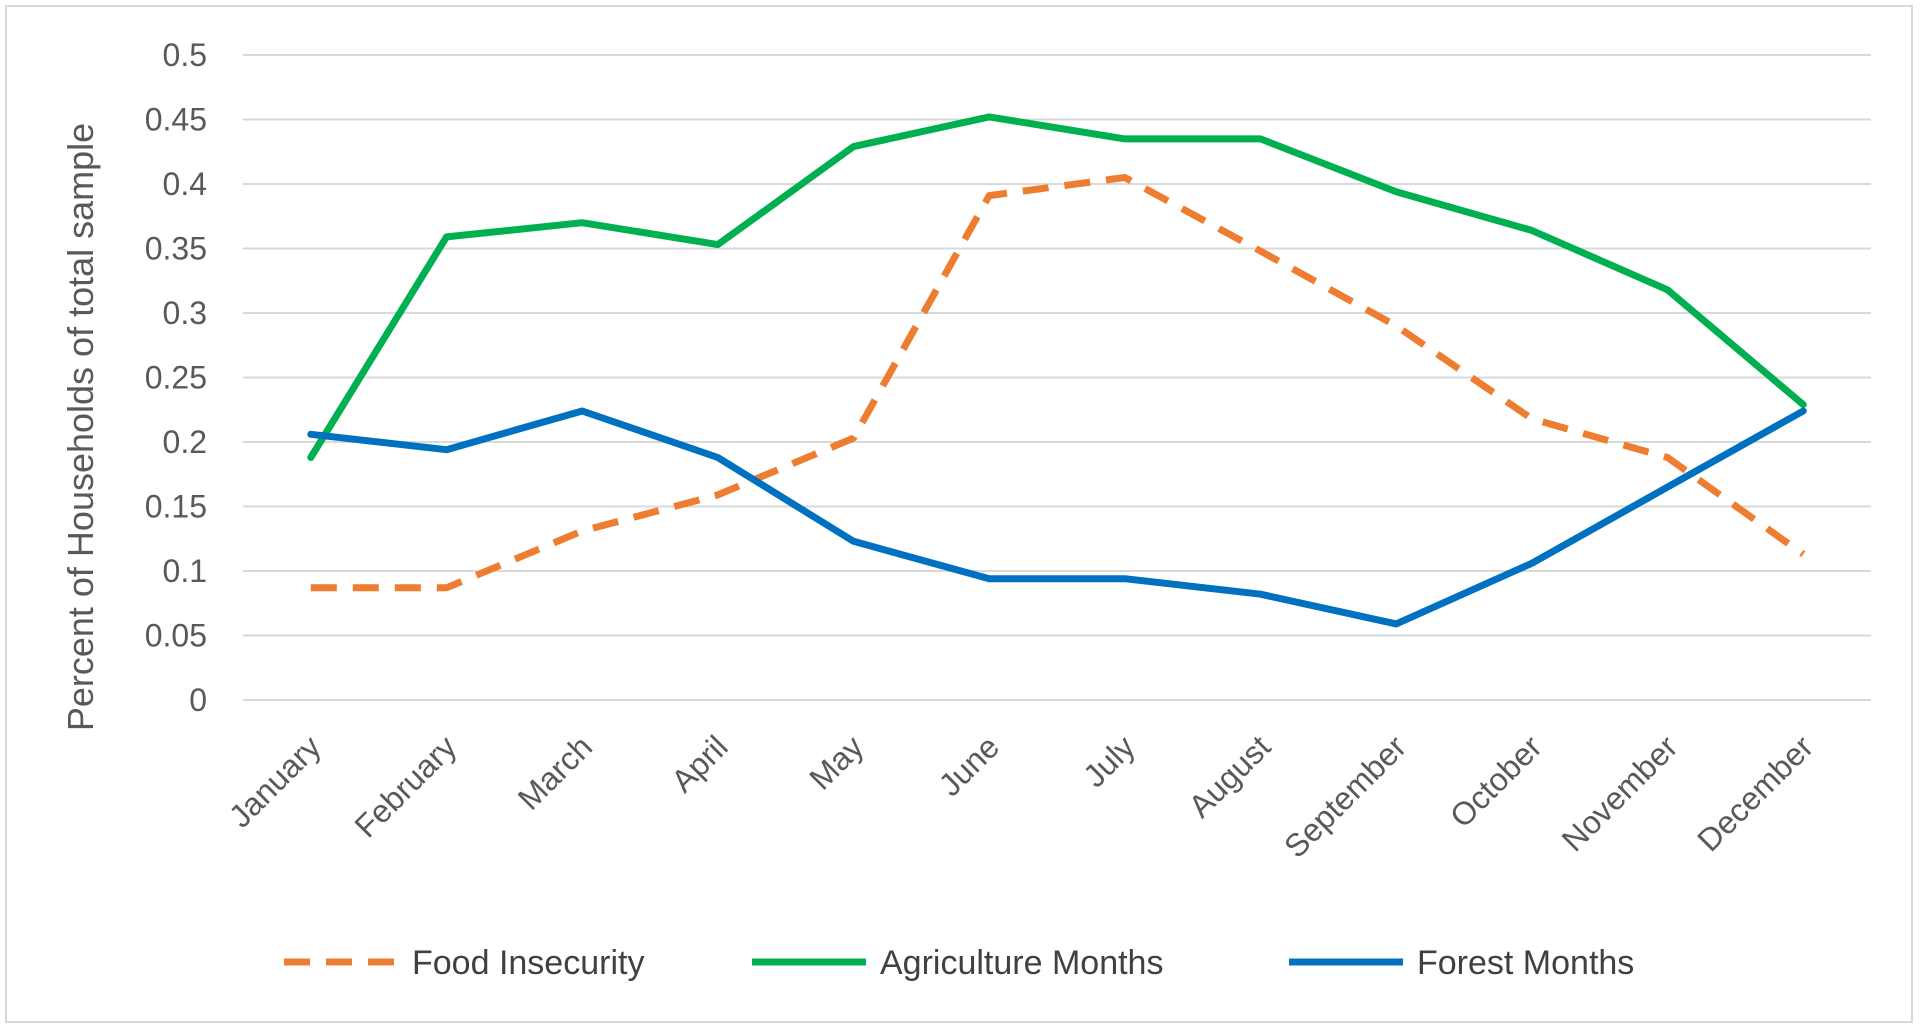 This screenshot has width=1920, height=1030. I want to click on y-tick-label: 0.45, so click(176, 120).